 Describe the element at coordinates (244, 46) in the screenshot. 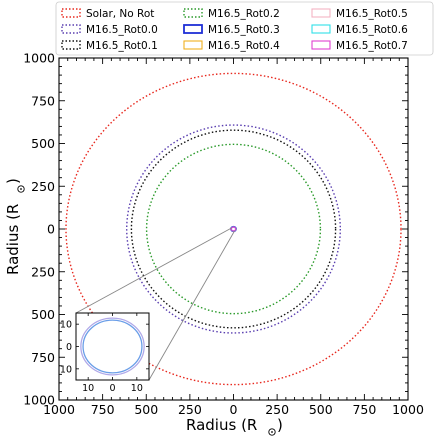

I see `svg-text: M16.5_Rot0.4` at that location.